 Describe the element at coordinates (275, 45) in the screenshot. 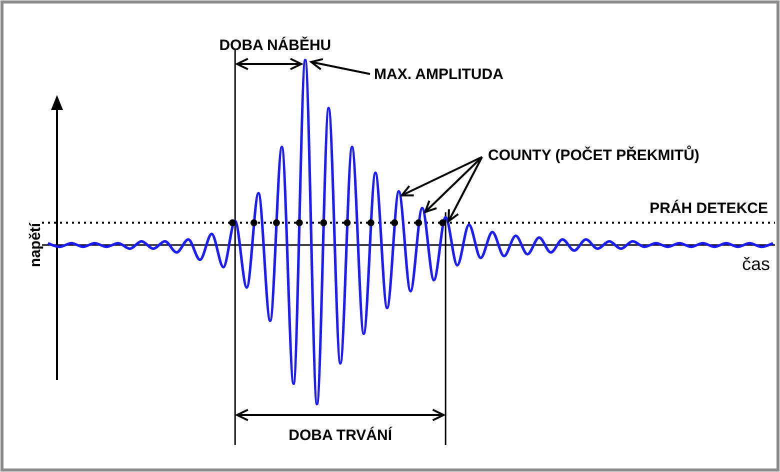

I see `text: DOBA NÁBĚHU` at that location.